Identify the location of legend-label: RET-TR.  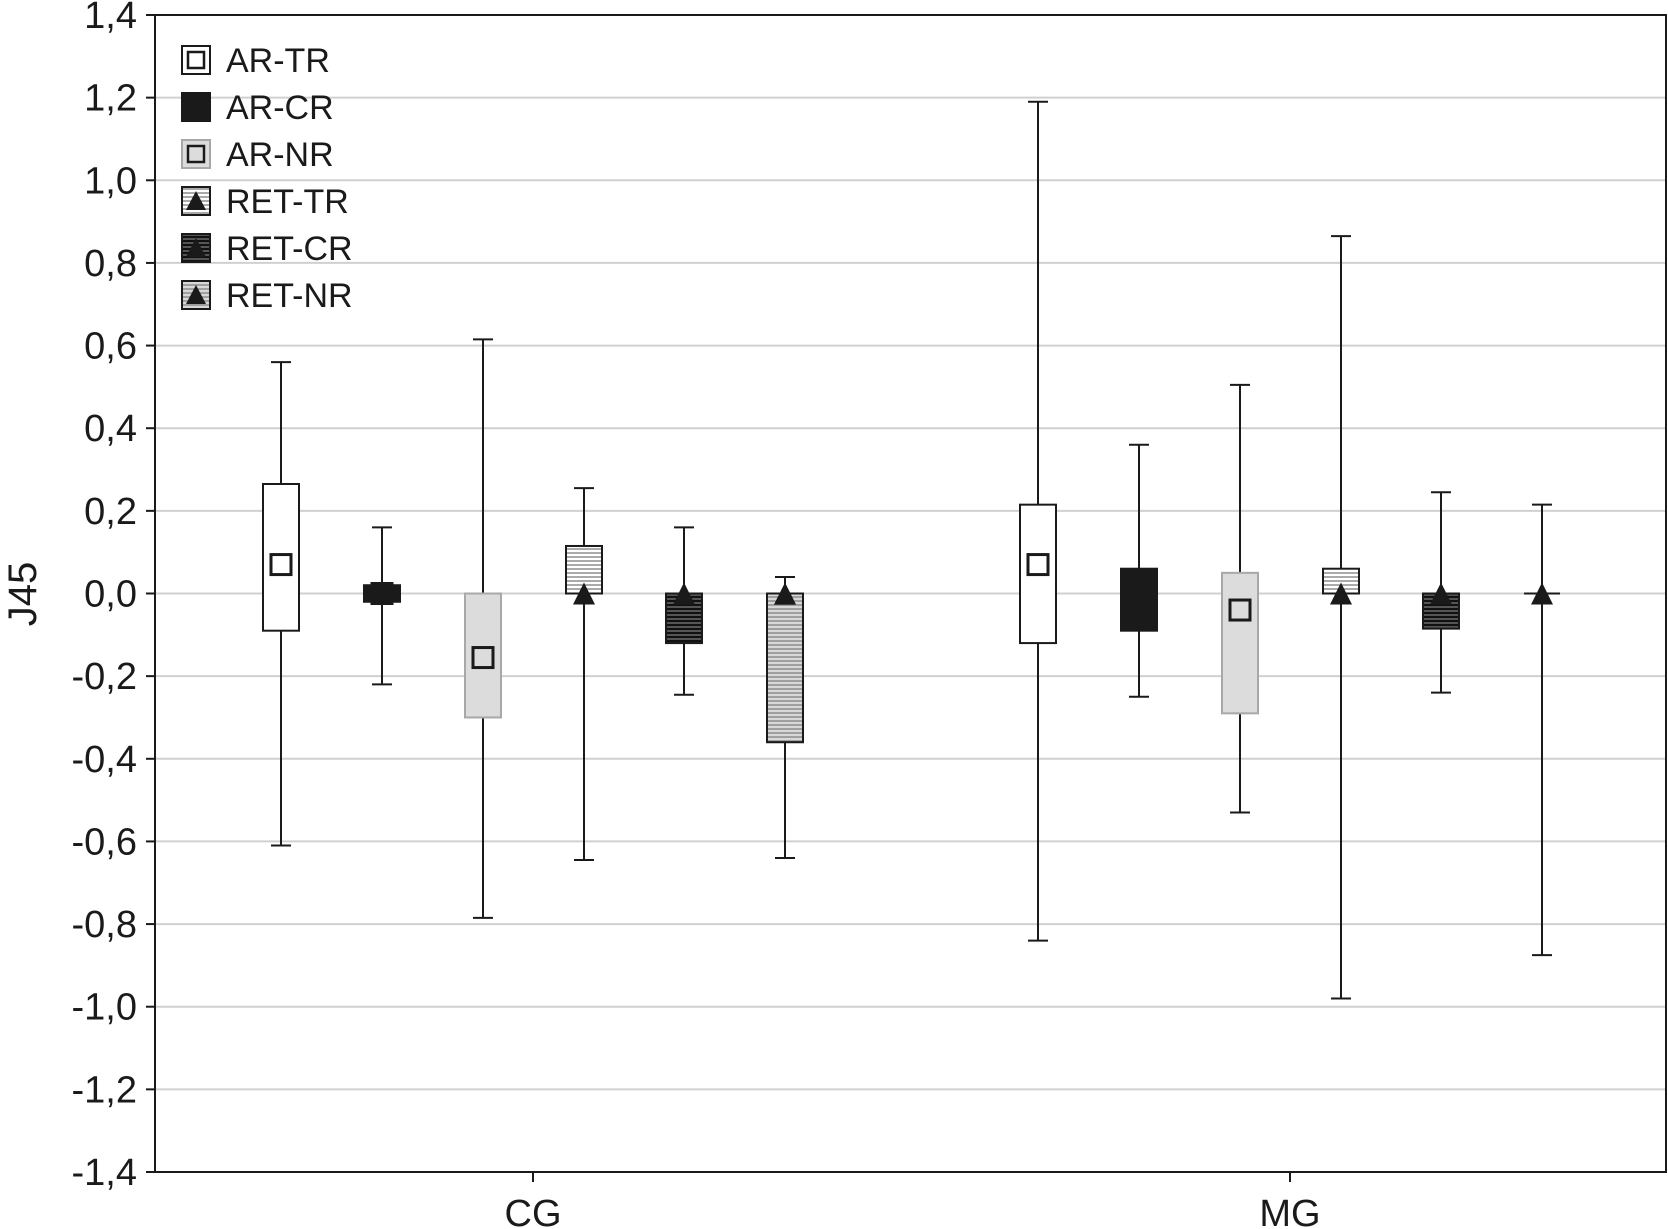
(287, 202).